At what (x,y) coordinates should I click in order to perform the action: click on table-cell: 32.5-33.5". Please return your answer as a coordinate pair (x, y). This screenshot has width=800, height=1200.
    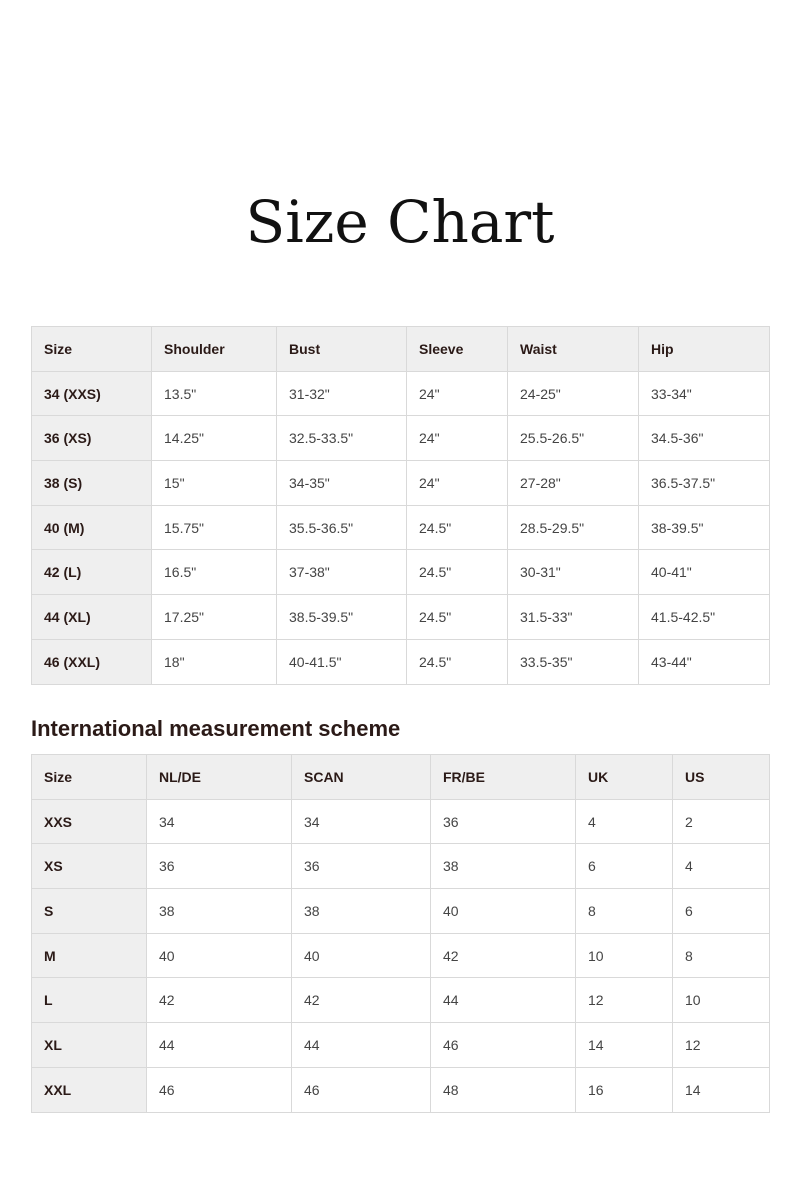
    Looking at the image, I should click on (341, 438).